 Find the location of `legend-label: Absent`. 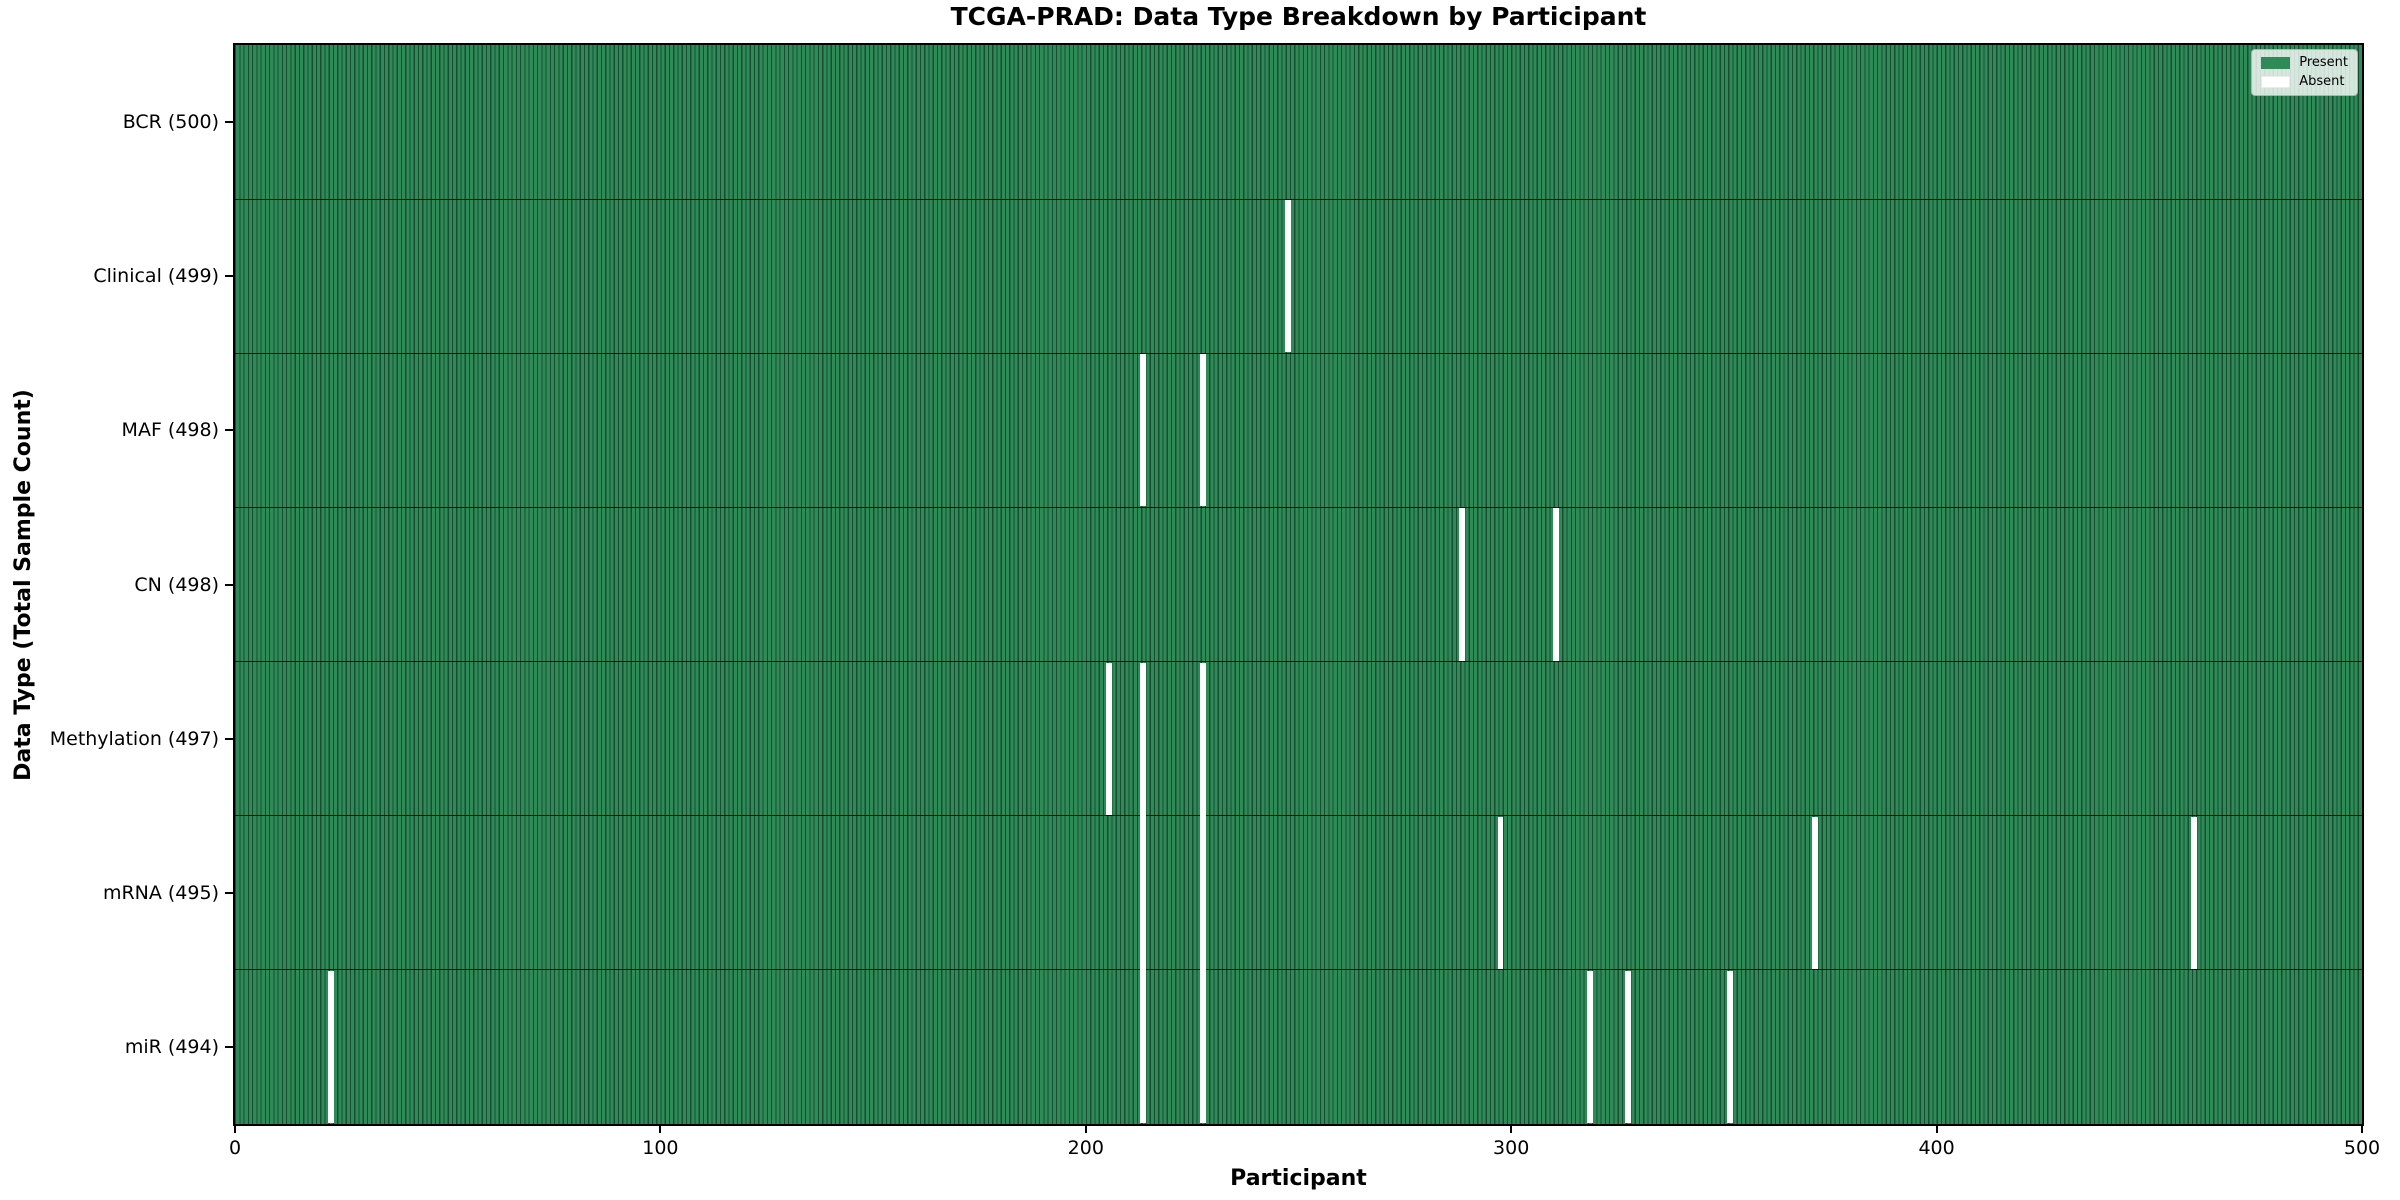

legend-label: Absent is located at coordinates (2322, 81).